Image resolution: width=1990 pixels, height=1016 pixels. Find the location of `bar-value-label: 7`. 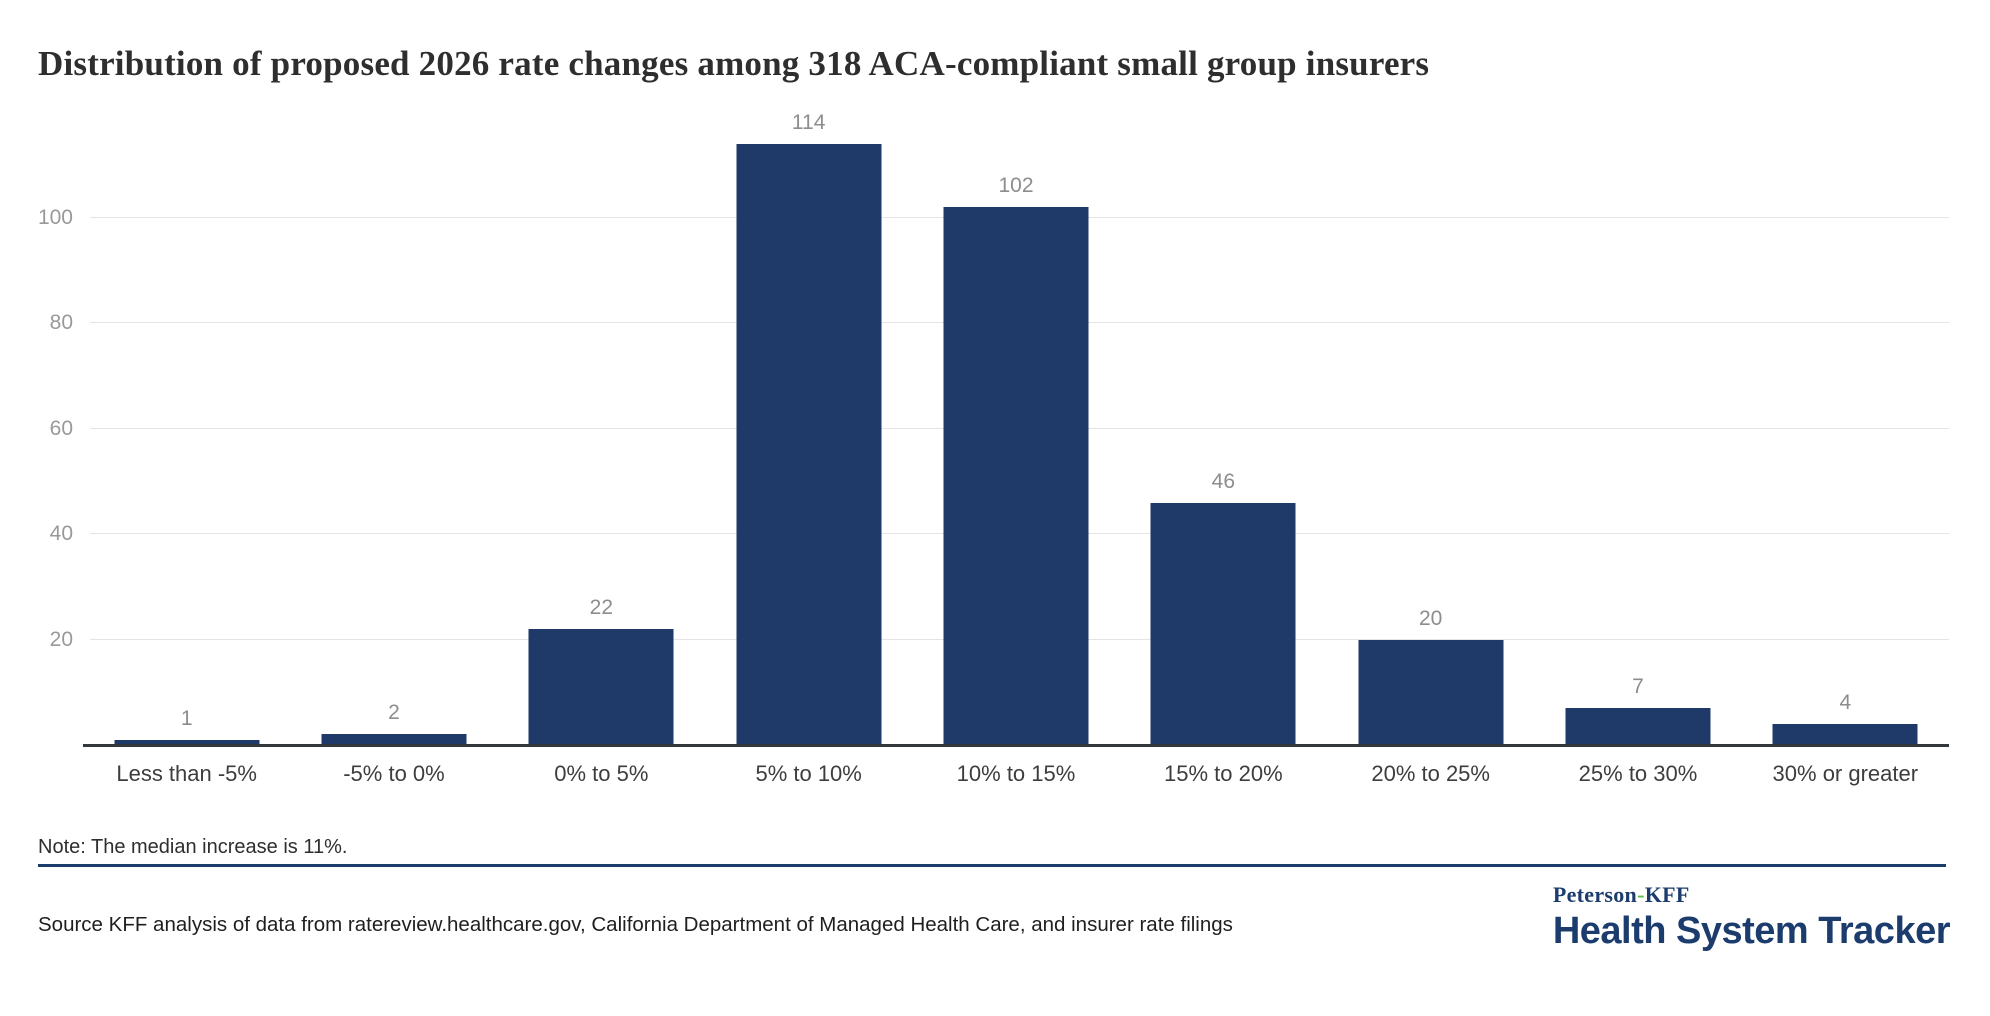

bar-value-label: 7 is located at coordinates (1638, 687).